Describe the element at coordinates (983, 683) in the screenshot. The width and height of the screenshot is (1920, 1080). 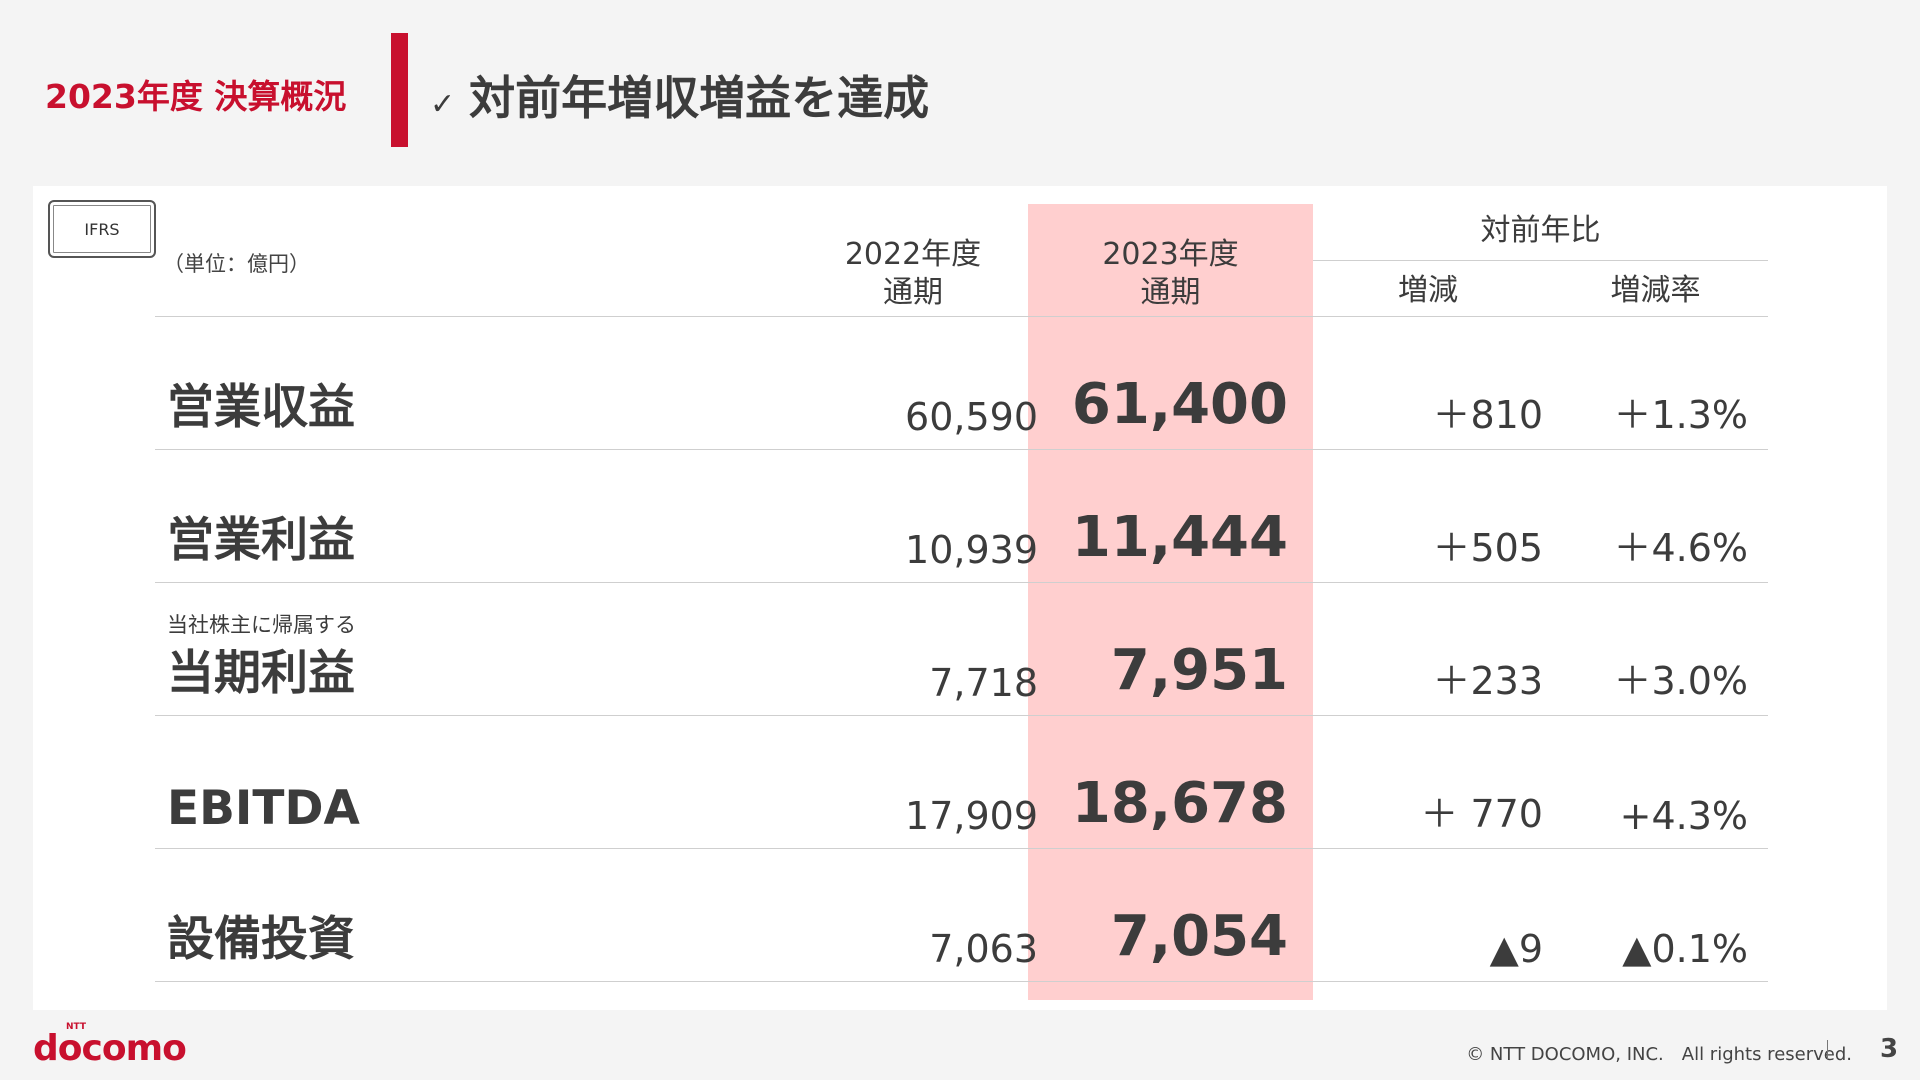
I see `value-fy2022: 7,718` at that location.